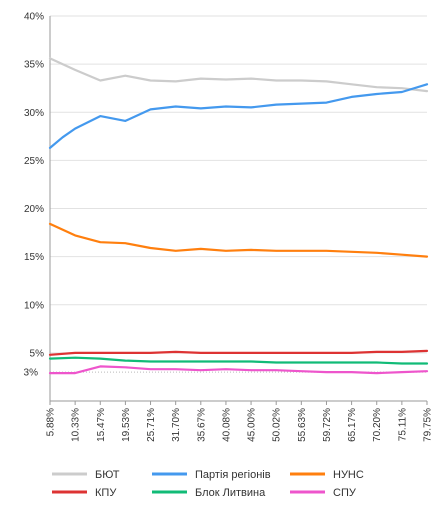 This screenshot has height=521, width=445. I want to click on x-tick-label: 45.00%, so click(252, 425).